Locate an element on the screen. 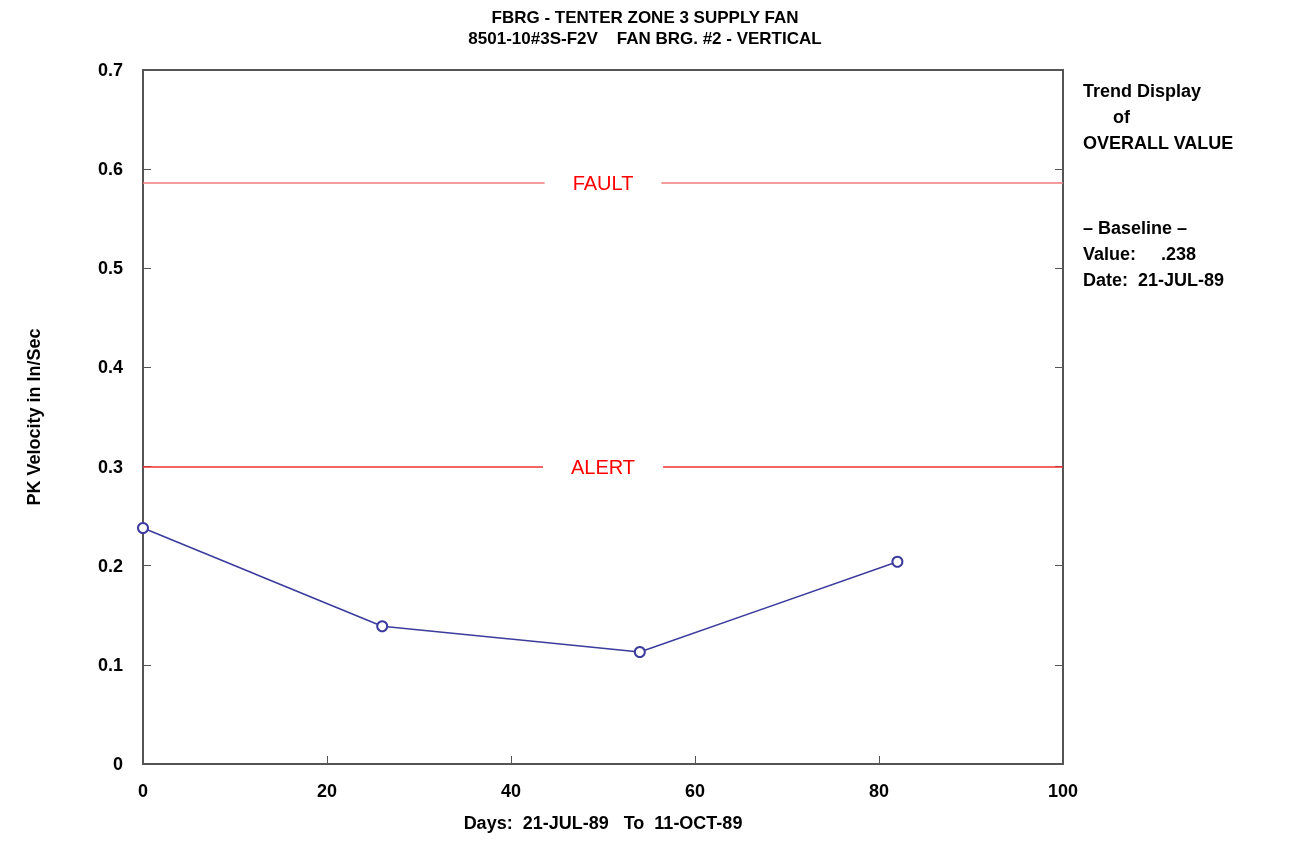 This screenshot has height=848, width=1291. y-tick-label: 0.1 is located at coordinates (110, 664).